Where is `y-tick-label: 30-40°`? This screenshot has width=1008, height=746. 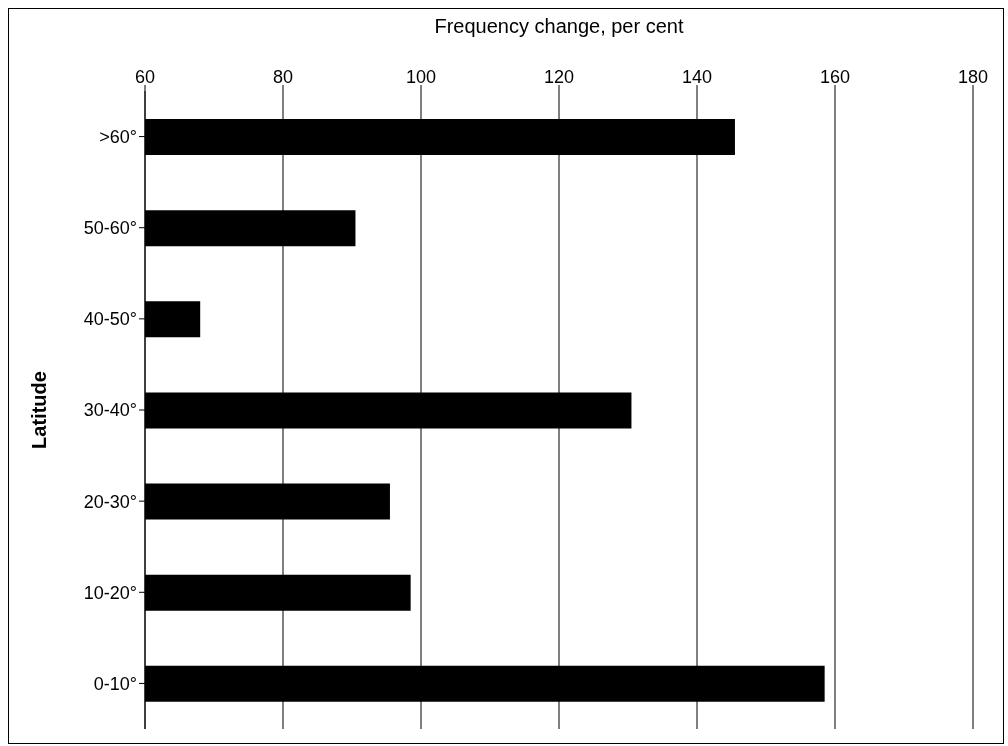
y-tick-label: 30-40° is located at coordinates (110, 410).